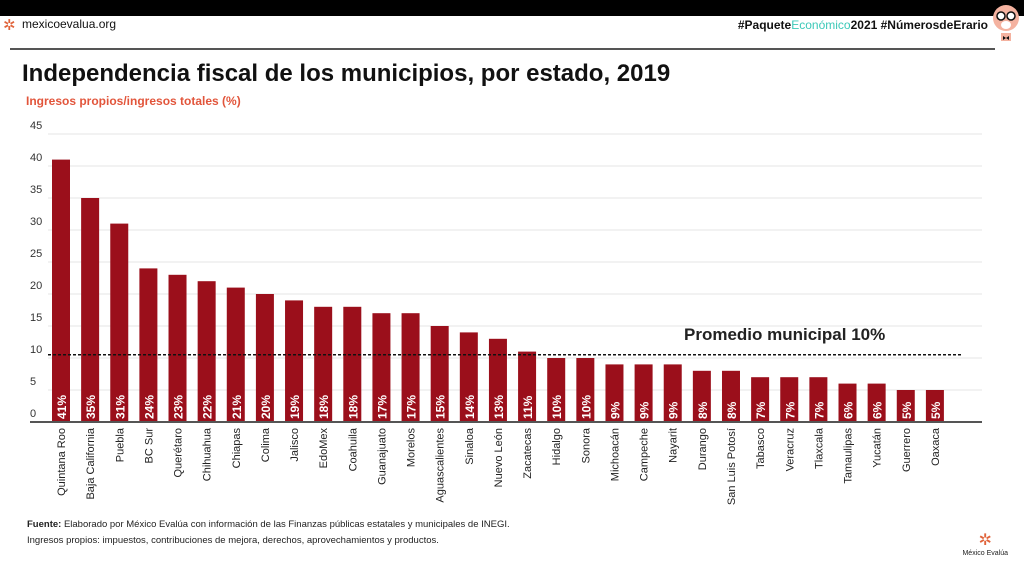  What do you see at coordinates (120, 444) in the screenshot?
I see `x-tick-label: Puebla` at bounding box center [120, 444].